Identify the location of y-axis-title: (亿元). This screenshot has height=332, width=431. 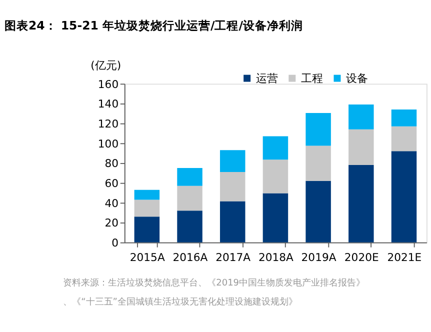
(106, 65).